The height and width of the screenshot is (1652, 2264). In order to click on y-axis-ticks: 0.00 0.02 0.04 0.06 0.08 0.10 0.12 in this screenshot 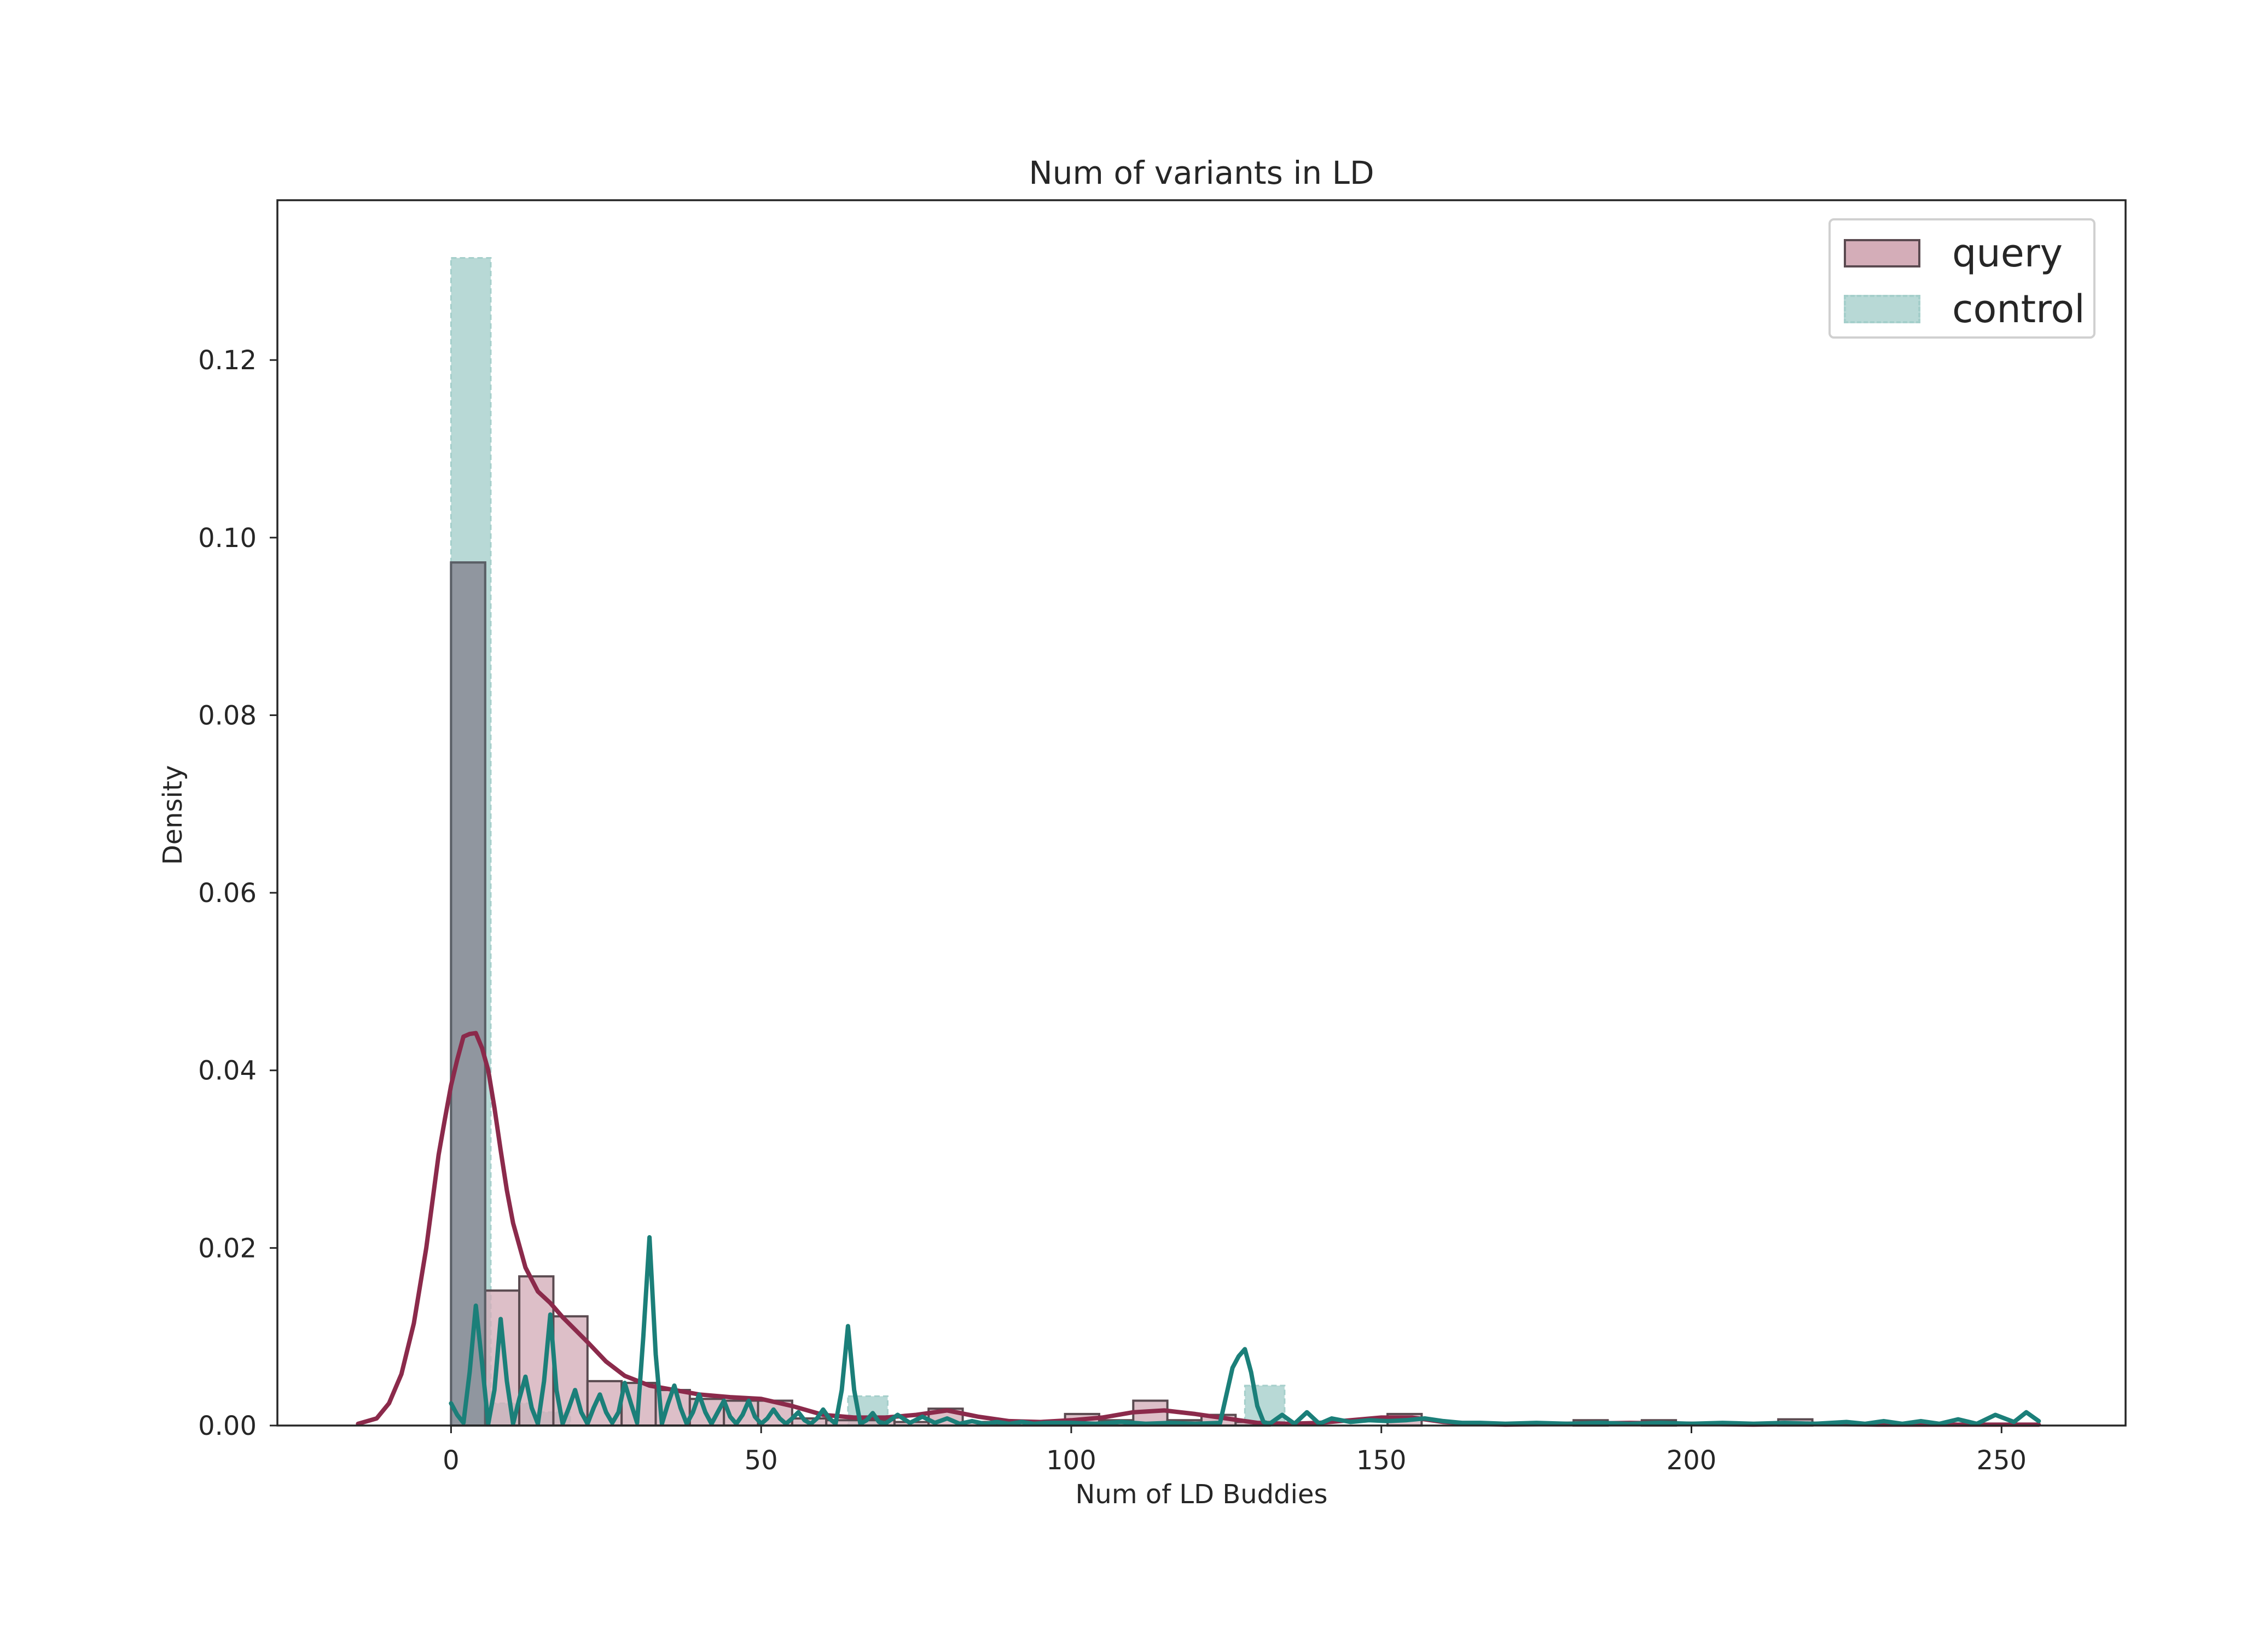, I will do `click(237, 893)`.